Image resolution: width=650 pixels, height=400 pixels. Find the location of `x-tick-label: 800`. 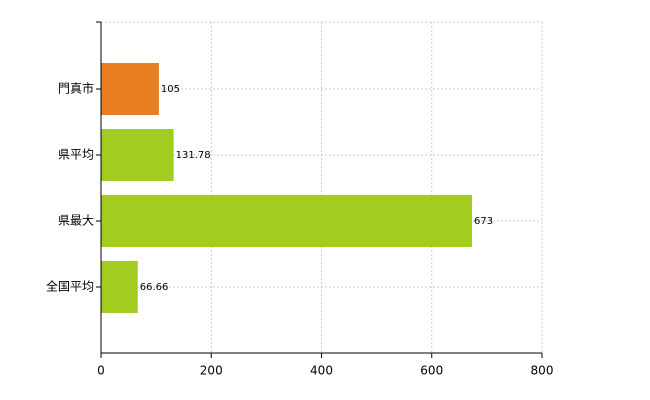

x-tick-label: 800 is located at coordinates (542, 371).